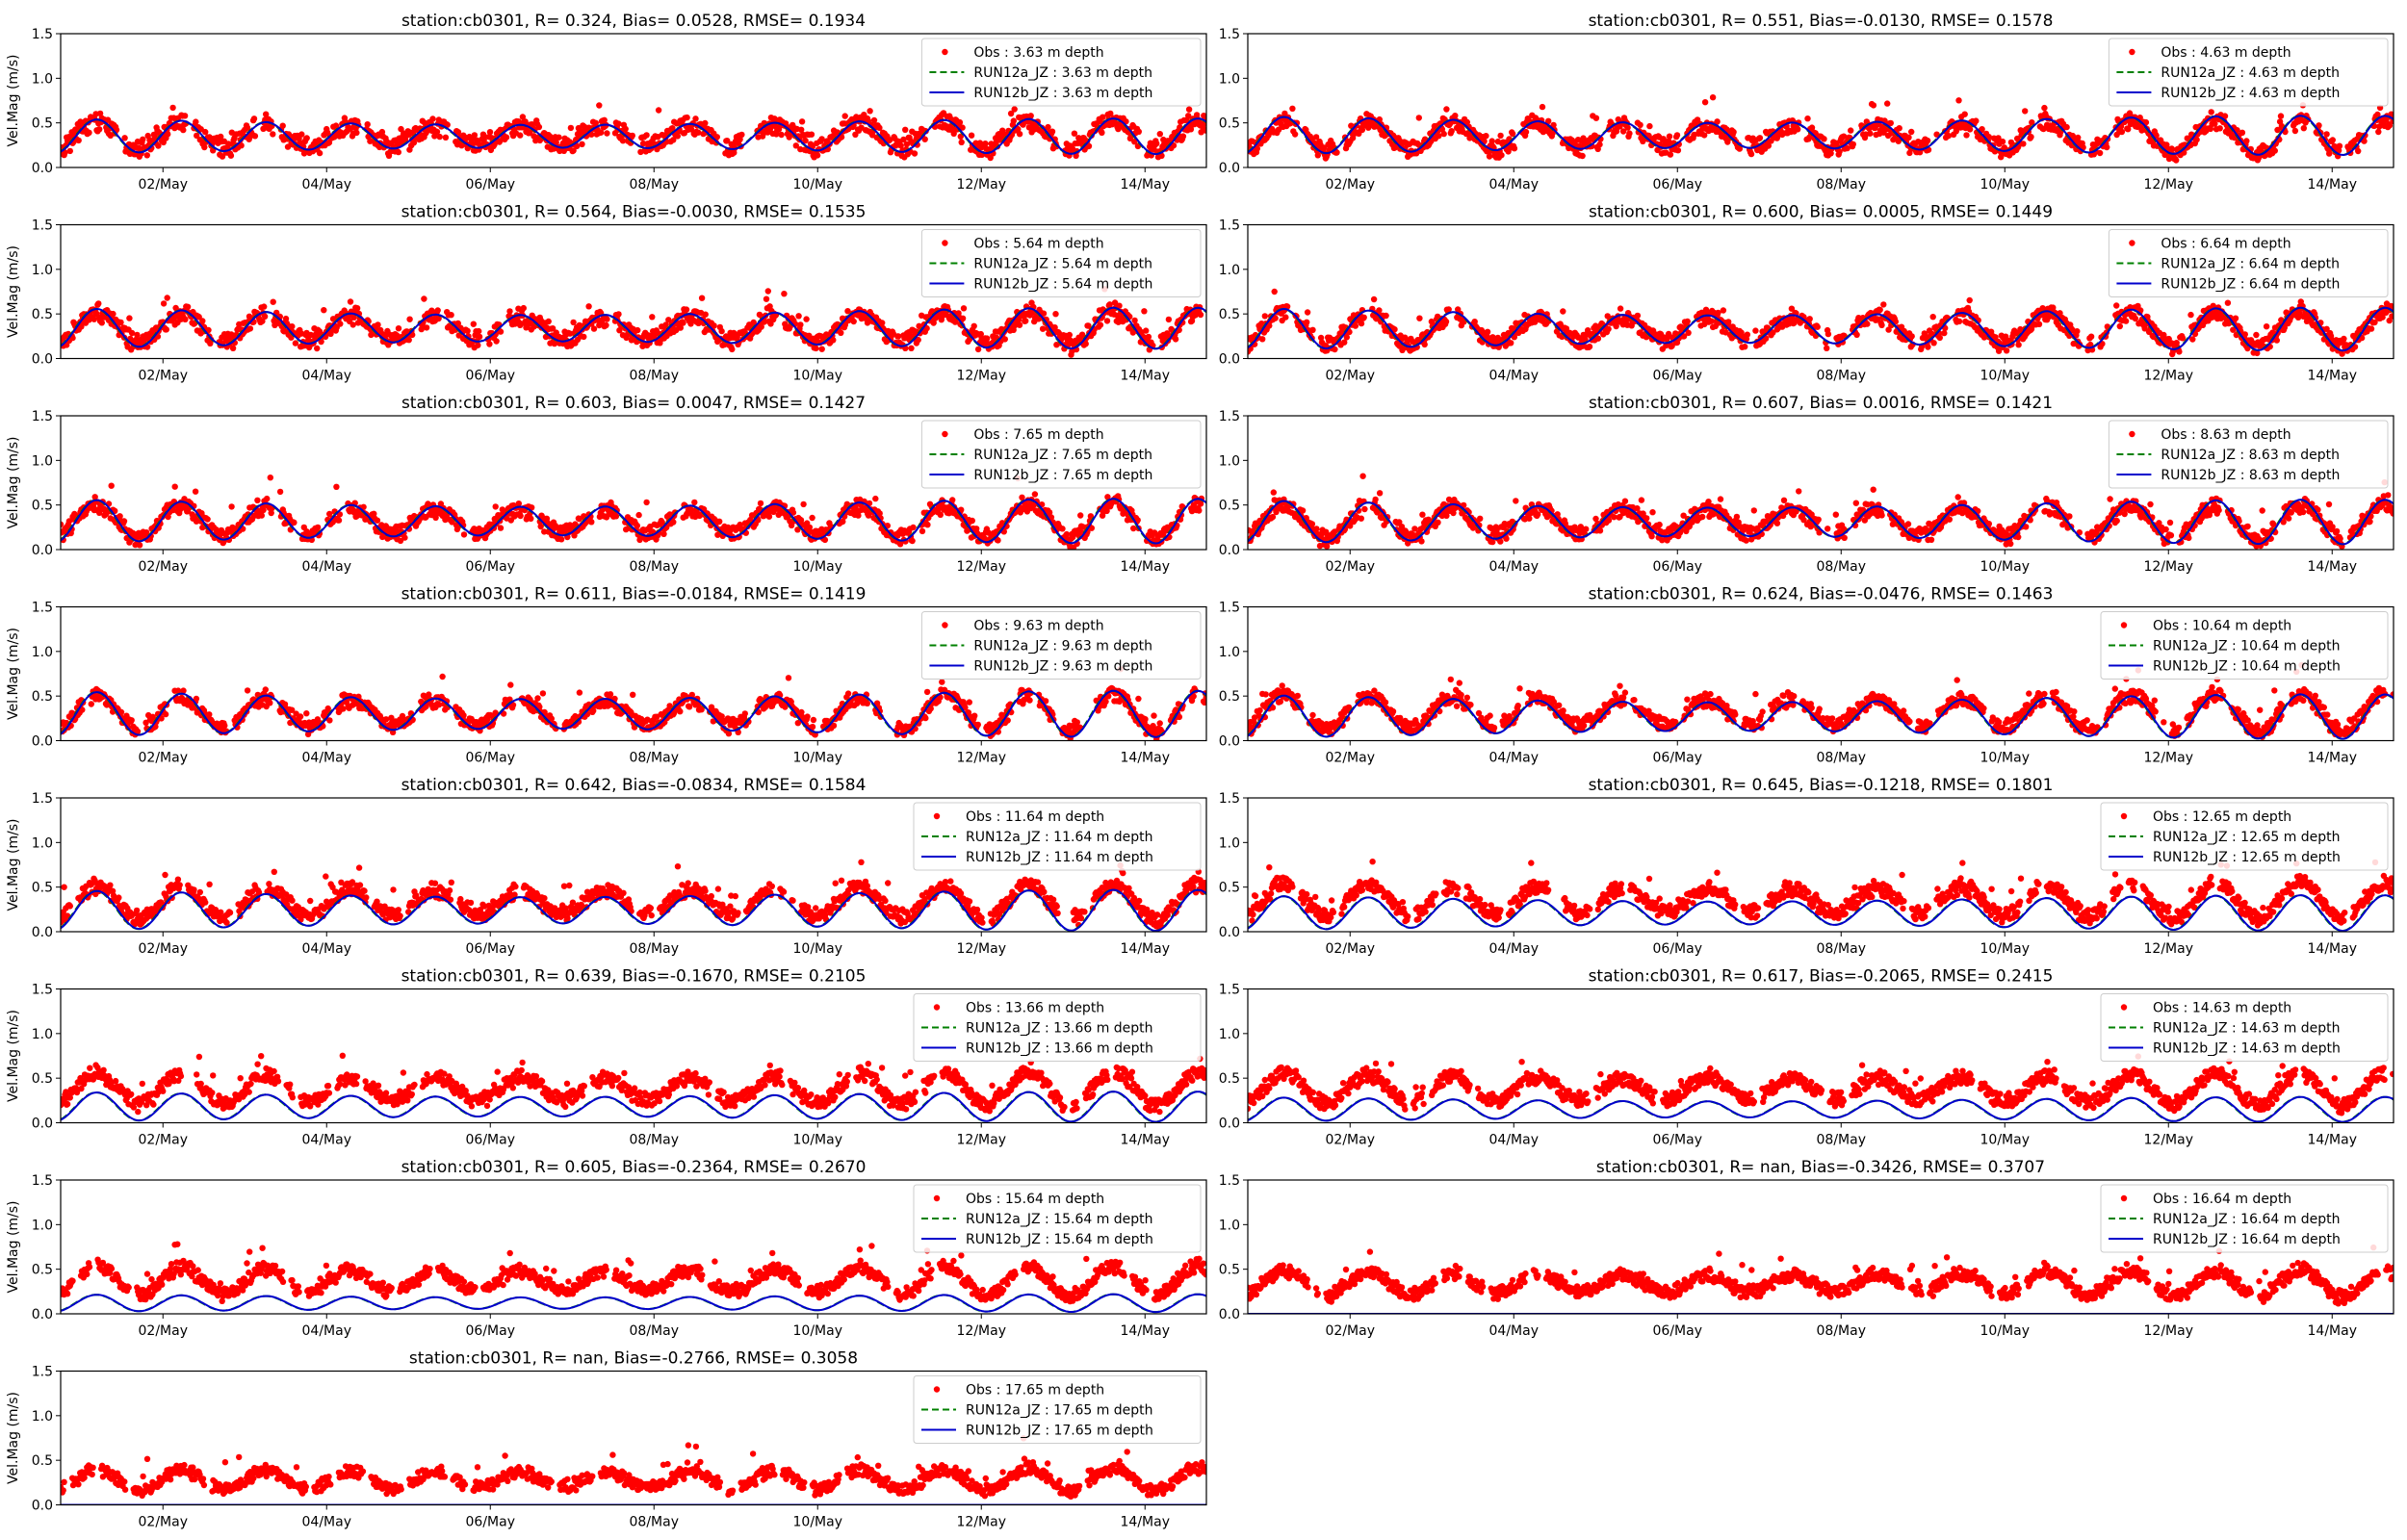 The height and width of the screenshot is (1540, 2407). What do you see at coordinates (633, 100) in the screenshot?
I see `axes-frame` at bounding box center [633, 100].